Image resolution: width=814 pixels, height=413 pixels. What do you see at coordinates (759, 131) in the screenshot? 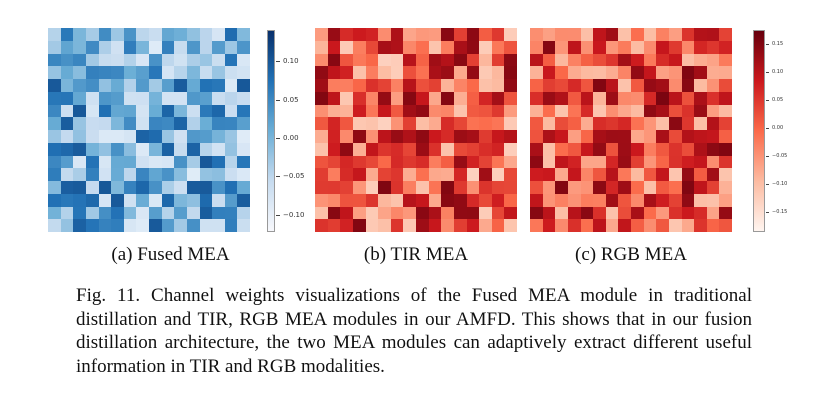
I see `colorbar-rgb-mea` at bounding box center [759, 131].